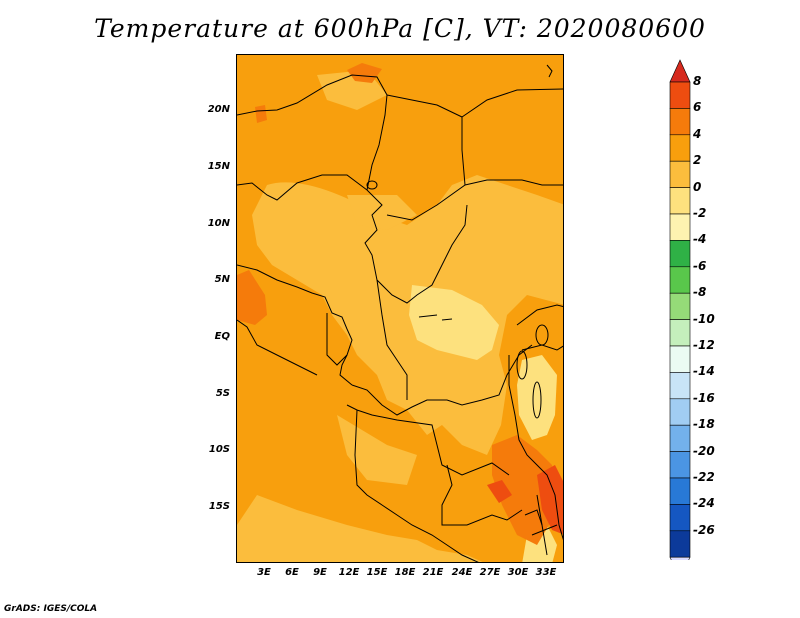 The image size is (800, 618). What do you see at coordinates (349, 572) in the screenshot?
I see `lon-label-12e: 12E` at bounding box center [349, 572].